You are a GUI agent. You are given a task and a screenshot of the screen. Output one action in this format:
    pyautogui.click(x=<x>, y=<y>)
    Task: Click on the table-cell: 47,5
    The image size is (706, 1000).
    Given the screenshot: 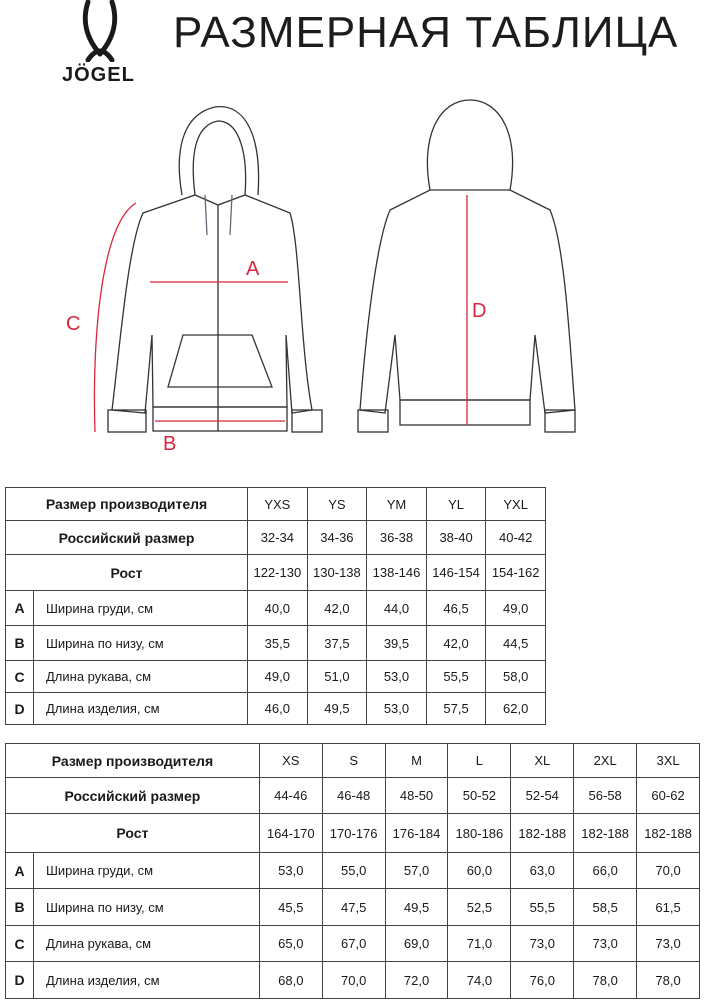 What is the action you would take?
    pyautogui.click(x=353, y=907)
    